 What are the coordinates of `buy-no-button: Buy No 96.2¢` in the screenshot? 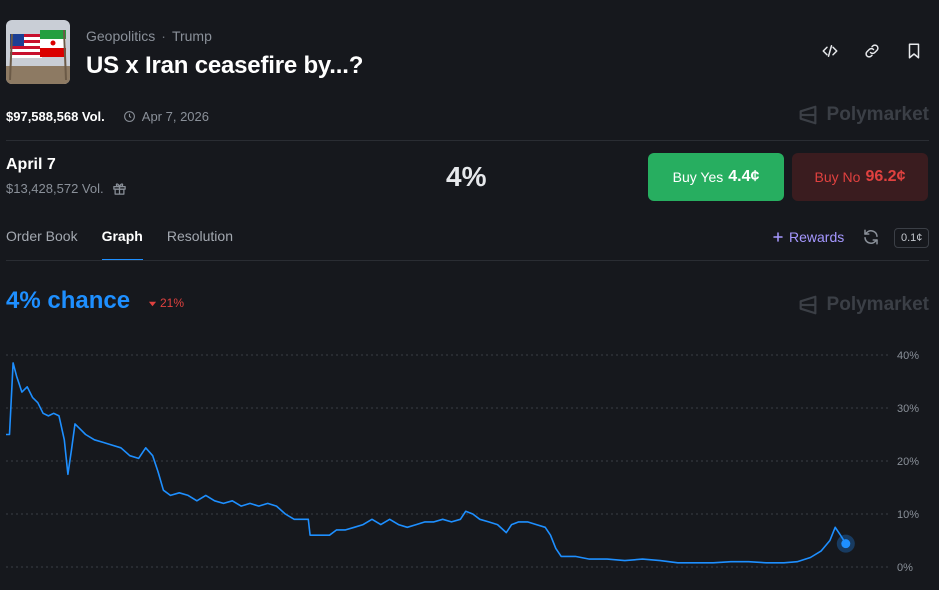 It's located at (860, 177).